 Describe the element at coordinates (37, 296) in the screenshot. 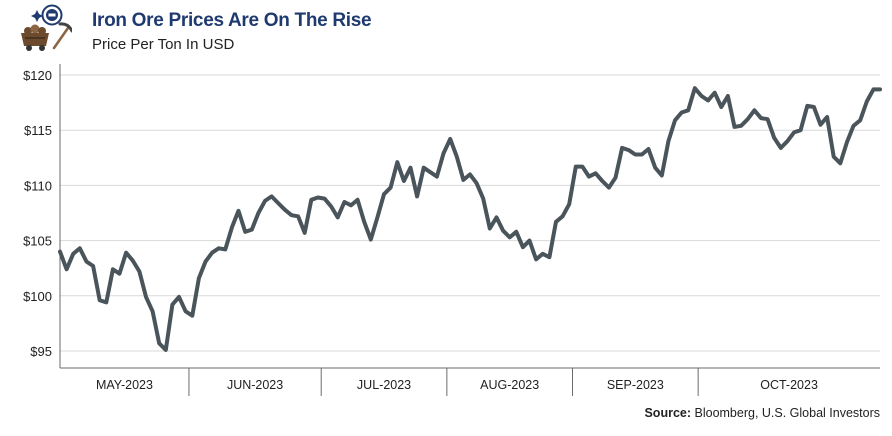

I see `y-tick-label: $100` at that location.